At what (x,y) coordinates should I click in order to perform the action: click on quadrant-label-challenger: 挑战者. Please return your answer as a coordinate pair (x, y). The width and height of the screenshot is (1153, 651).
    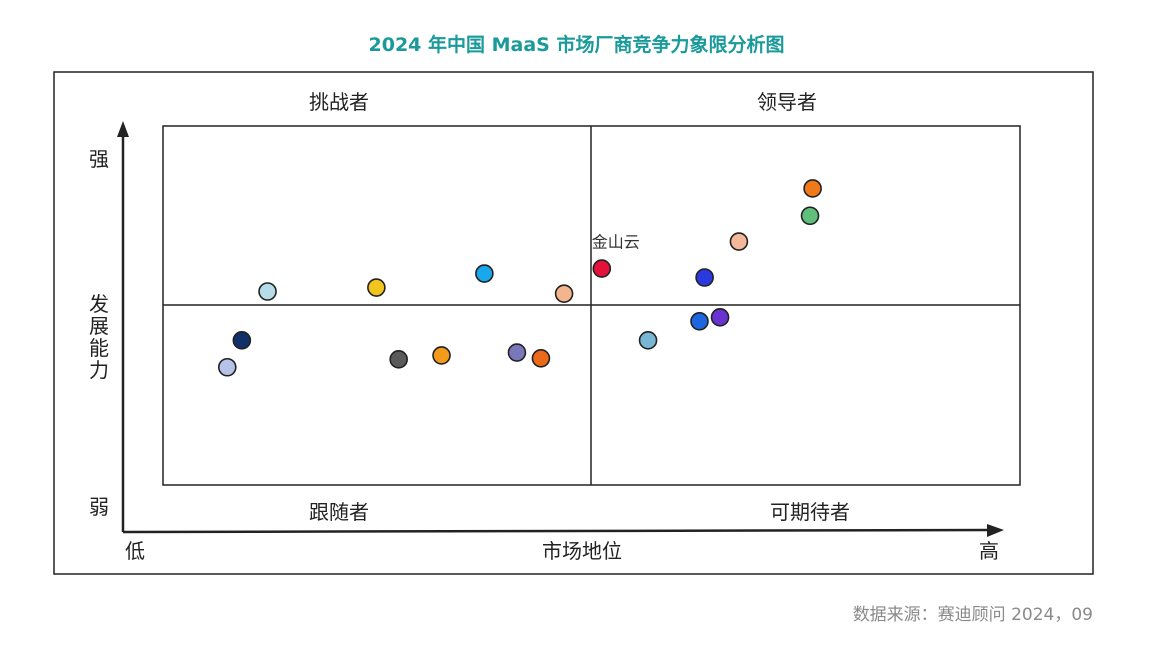
    Looking at the image, I should click on (339, 102).